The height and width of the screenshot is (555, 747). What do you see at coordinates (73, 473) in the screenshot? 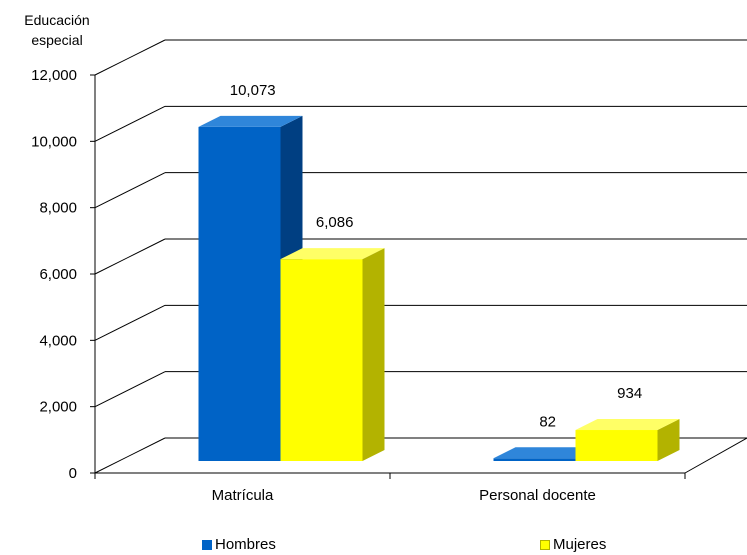
I see `y-tick-label: 0` at bounding box center [73, 473].